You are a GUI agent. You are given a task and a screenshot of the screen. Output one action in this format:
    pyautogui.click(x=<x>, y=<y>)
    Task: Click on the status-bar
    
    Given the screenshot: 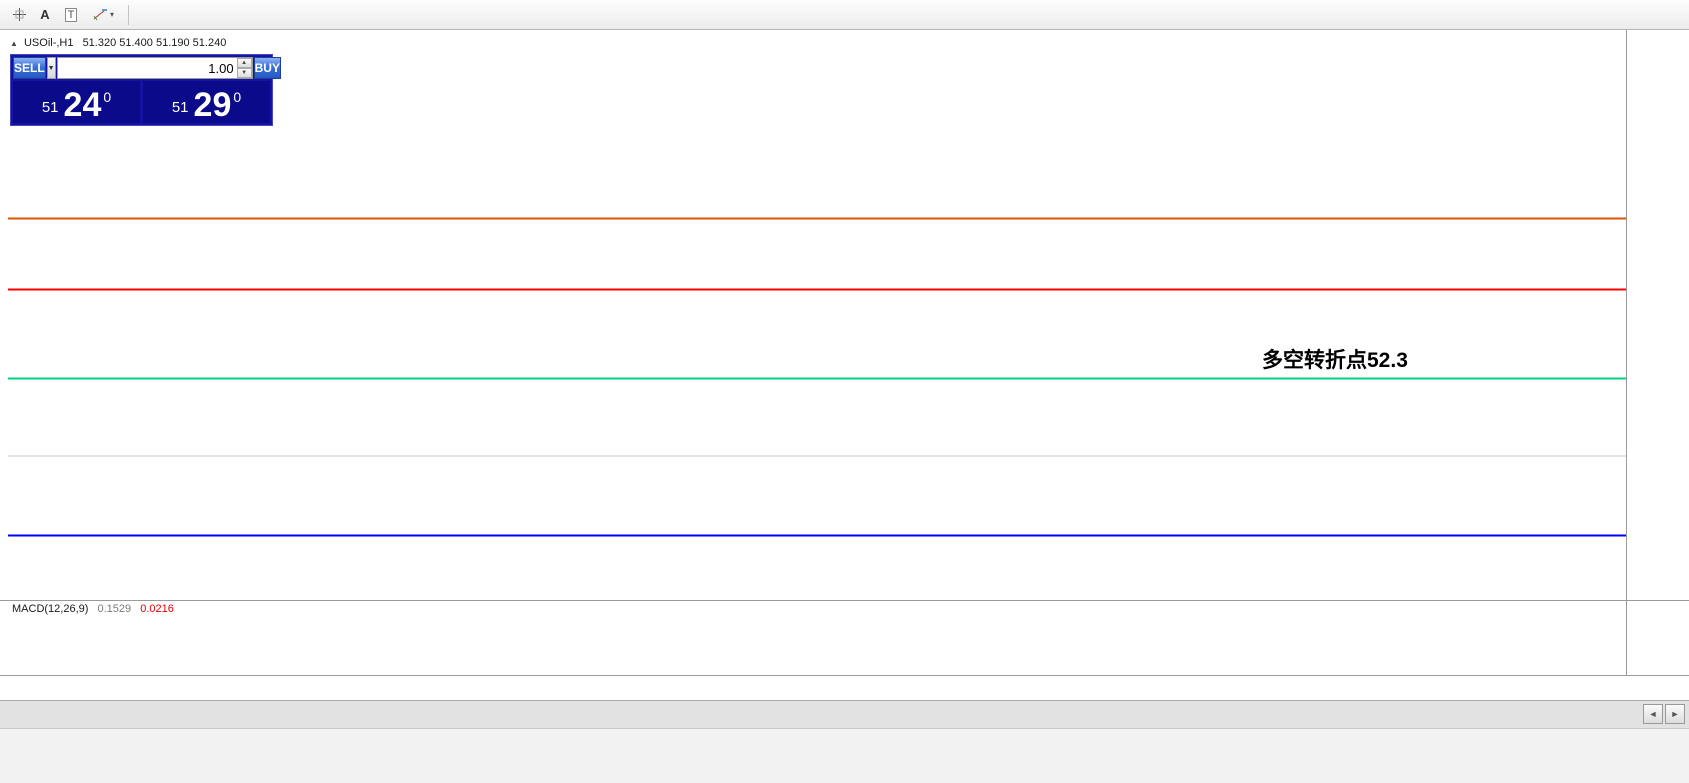 What is the action you would take?
    pyautogui.click(x=844, y=755)
    